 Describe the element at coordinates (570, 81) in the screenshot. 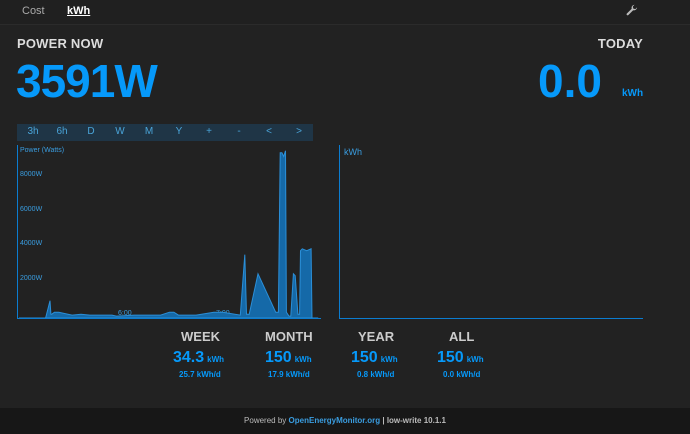

I see `today-value: 0.0` at that location.